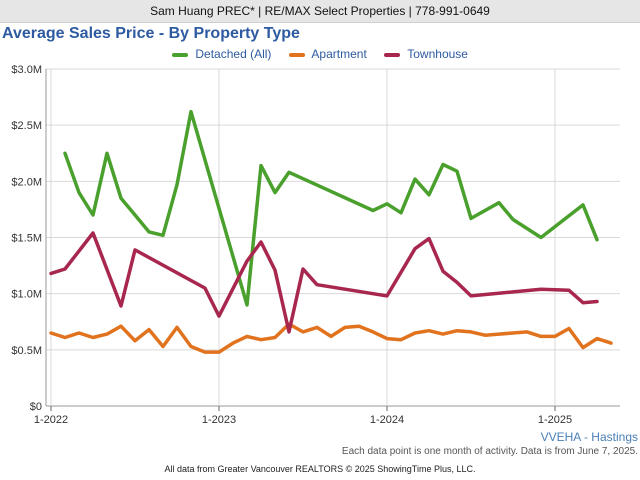 This screenshot has height=480, width=640. I want to click on legend-item-apartment: Apartment, so click(327, 54).